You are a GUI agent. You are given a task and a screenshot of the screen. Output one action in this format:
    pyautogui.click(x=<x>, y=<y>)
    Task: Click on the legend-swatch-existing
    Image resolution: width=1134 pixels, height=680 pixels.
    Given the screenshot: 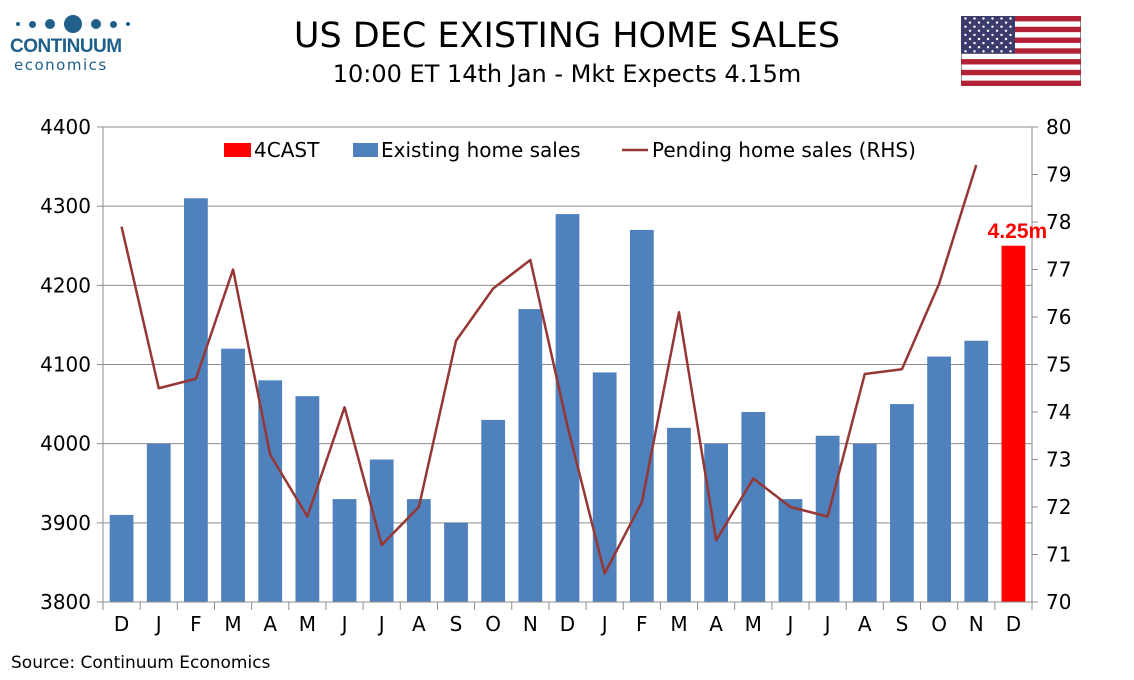 What is the action you would take?
    pyautogui.click(x=365, y=150)
    